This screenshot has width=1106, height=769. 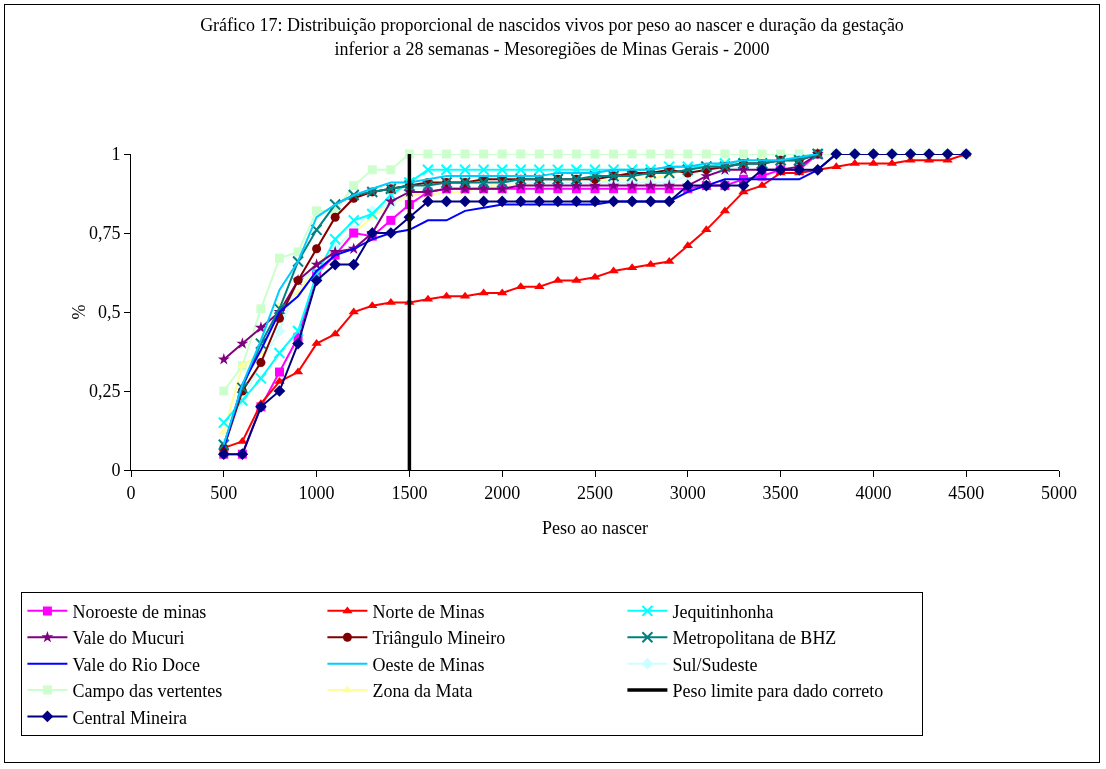 What do you see at coordinates (754, 638) in the screenshot?
I see `legend-label: Metropolitana de BHZ` at bounding box center [754, 638].